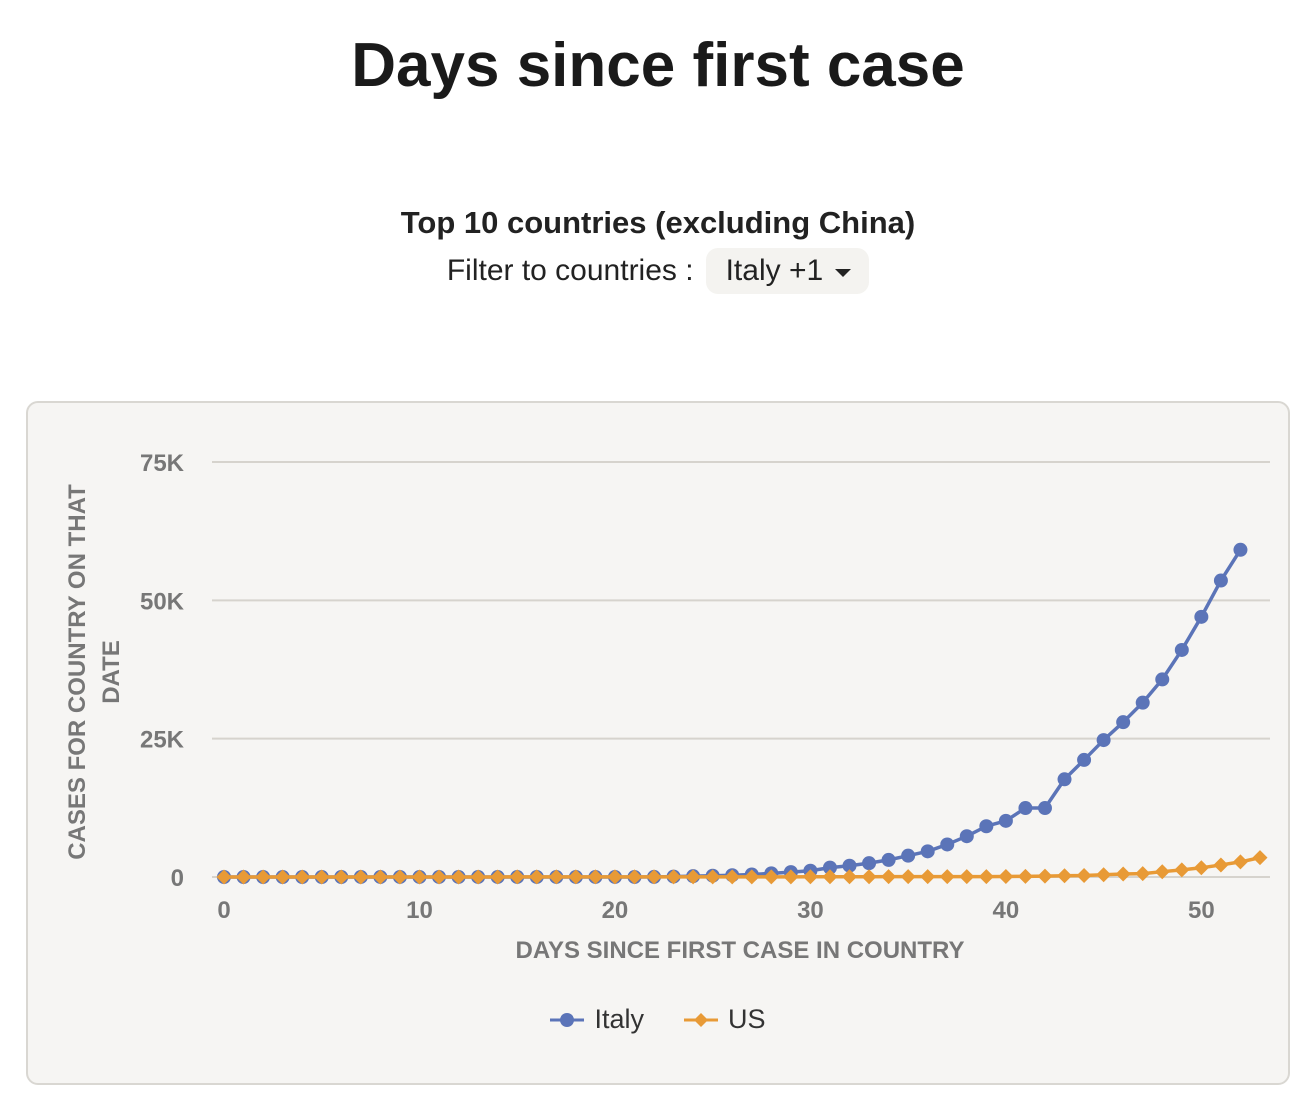 The width and height of the screenshot is (1316, 1108). What do you see at coordinates (162, 601) in the screenshot?
I see `y-tick-label: 50K` at bounding box center [162, 601].